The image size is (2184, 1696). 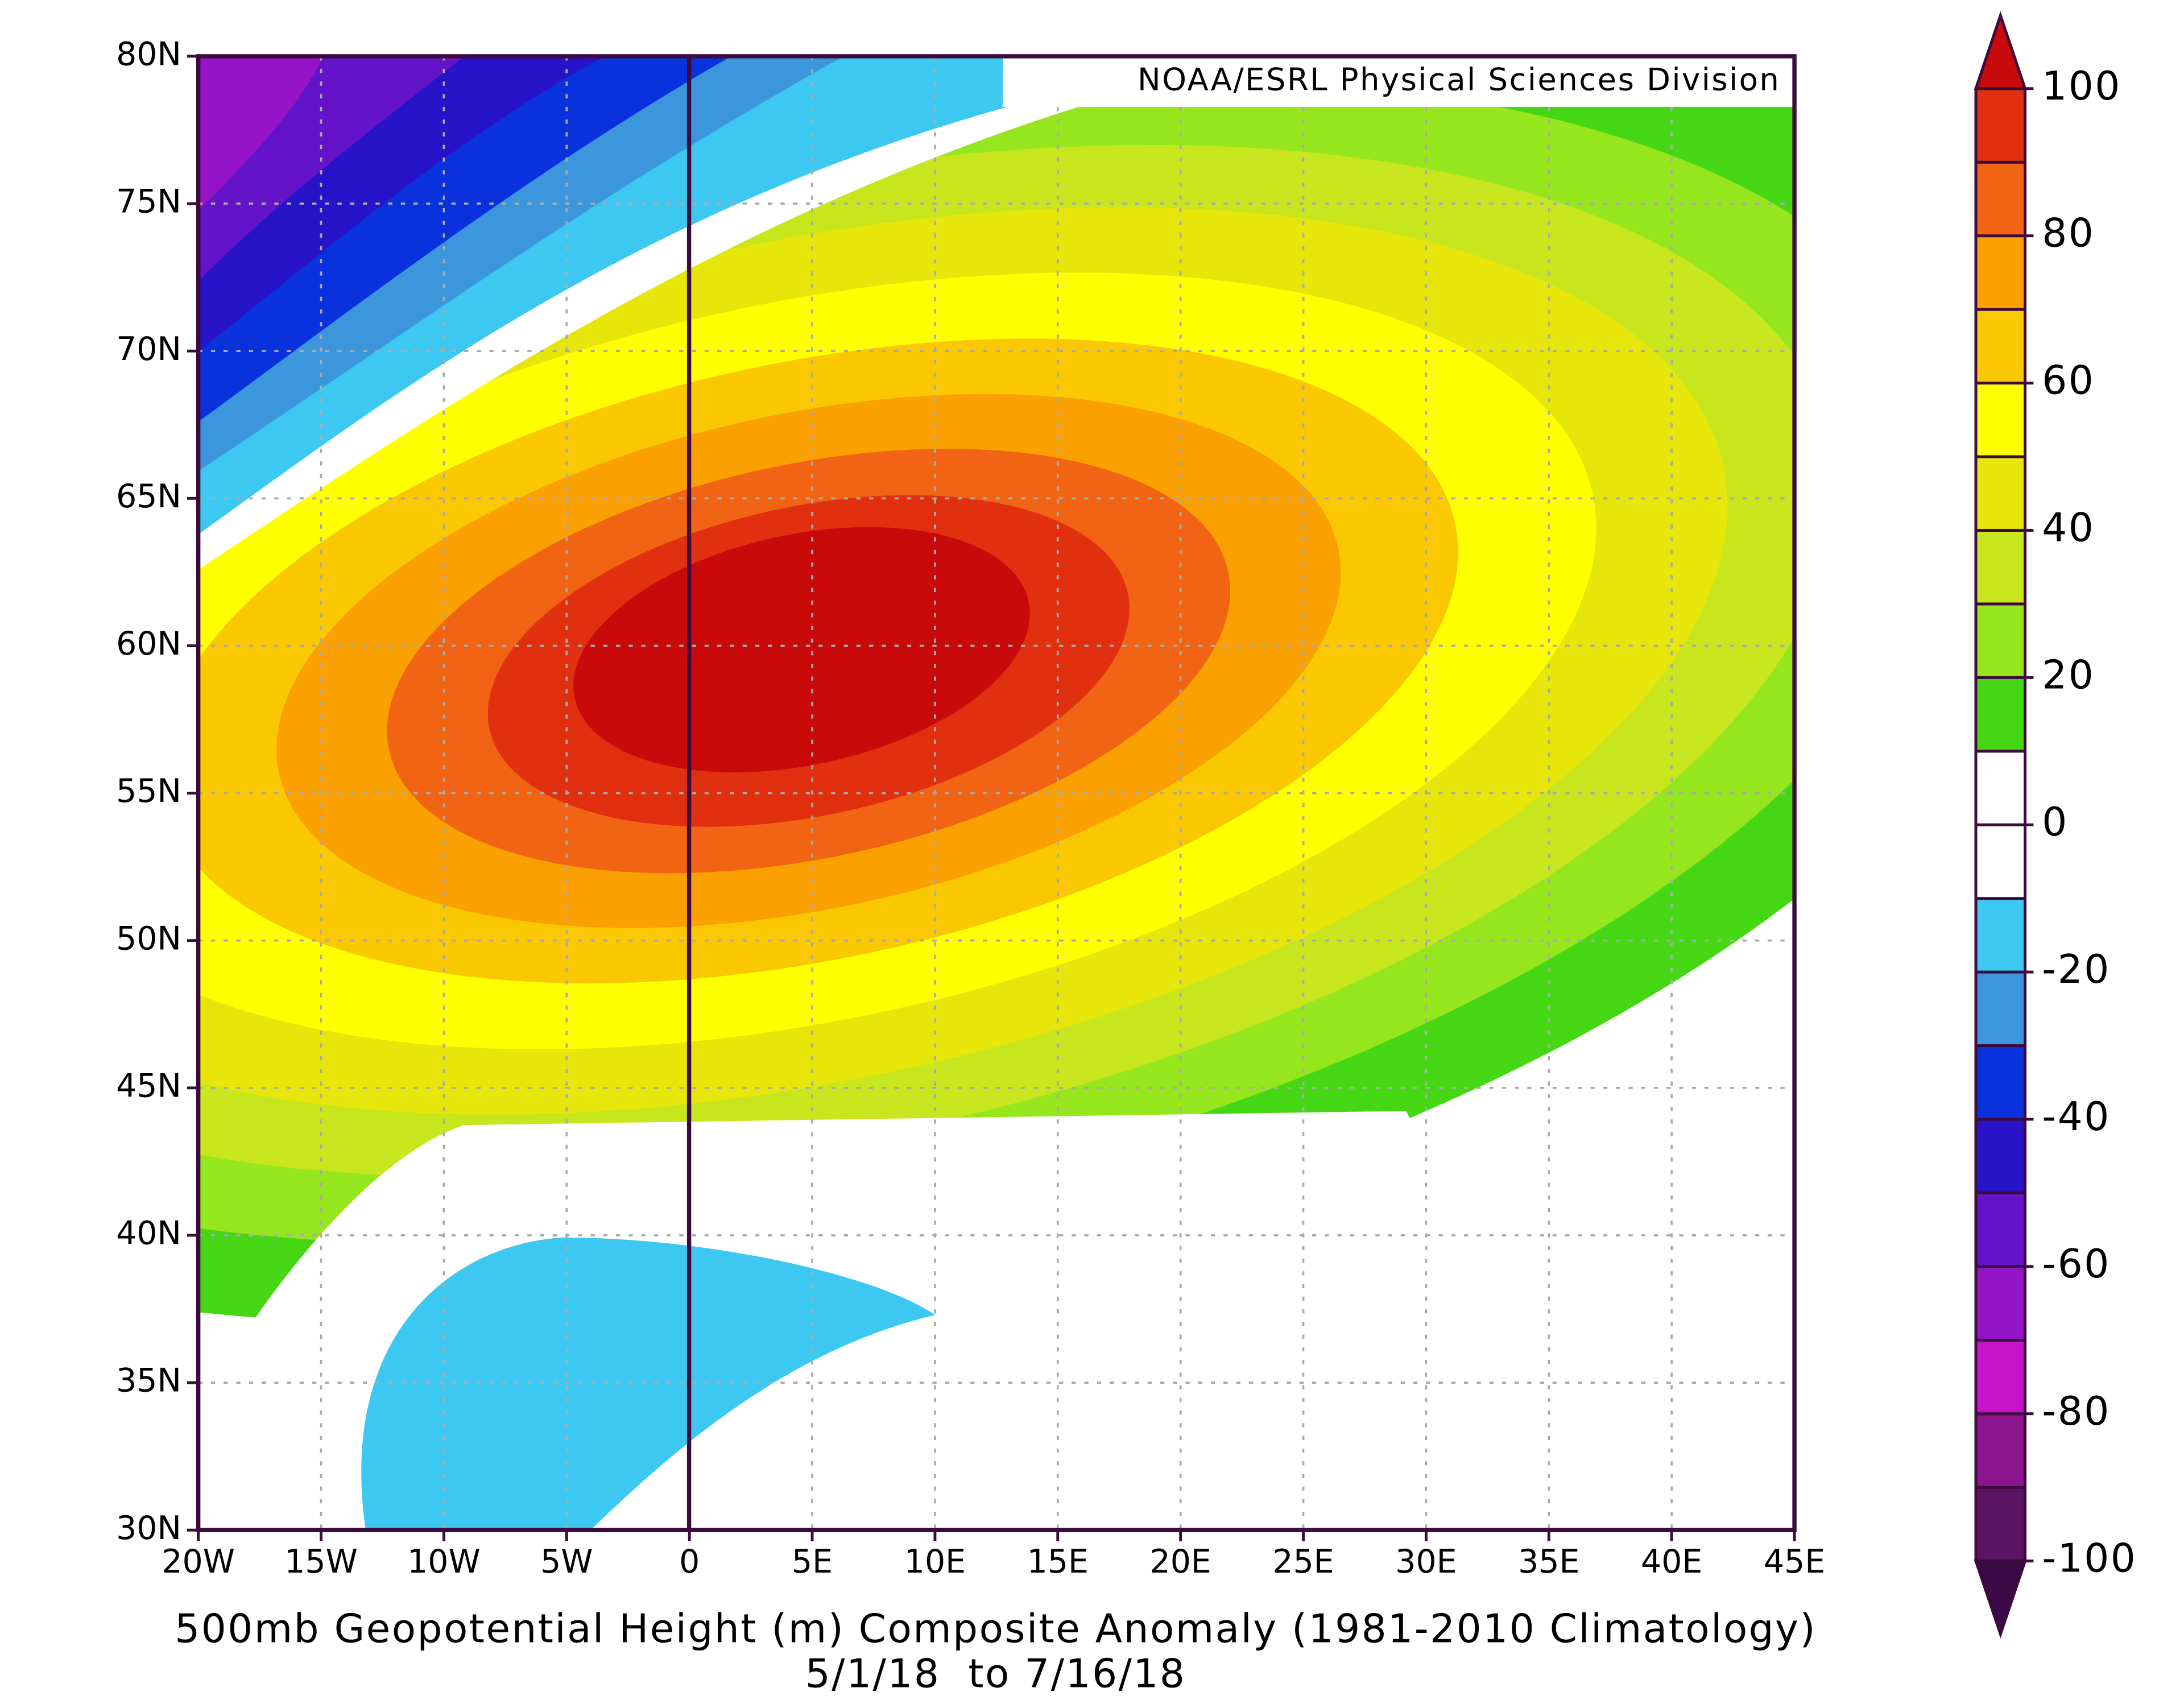 What do you see at coordinates (812, 1562) in the screenshot?
I see `x-tick-label: 5E` at bounding box center [812, 1562].